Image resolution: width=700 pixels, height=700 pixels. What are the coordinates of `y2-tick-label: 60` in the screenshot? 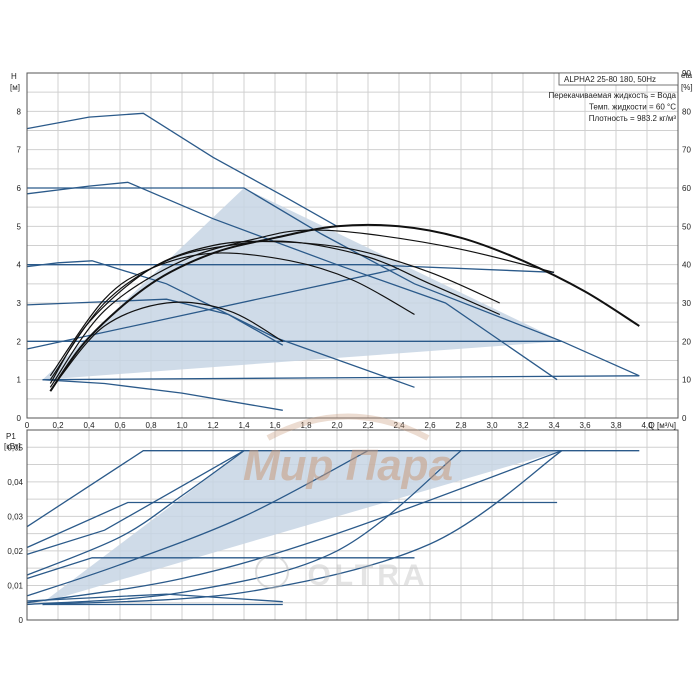 It's located at (686, 188).